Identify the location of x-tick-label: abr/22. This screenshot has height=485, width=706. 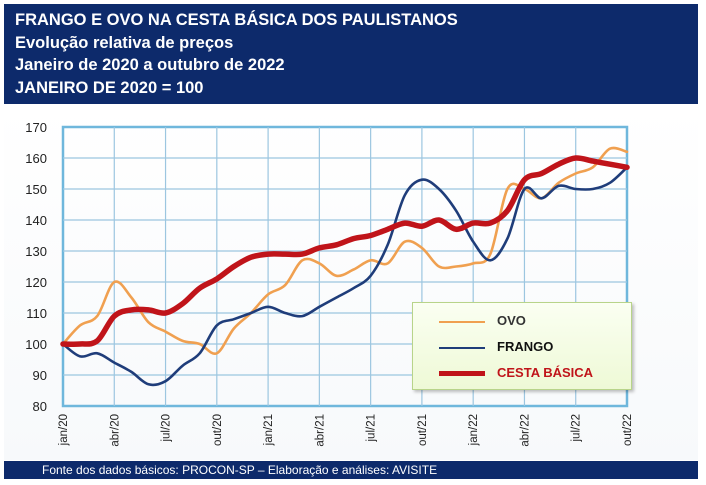
(525, 430).